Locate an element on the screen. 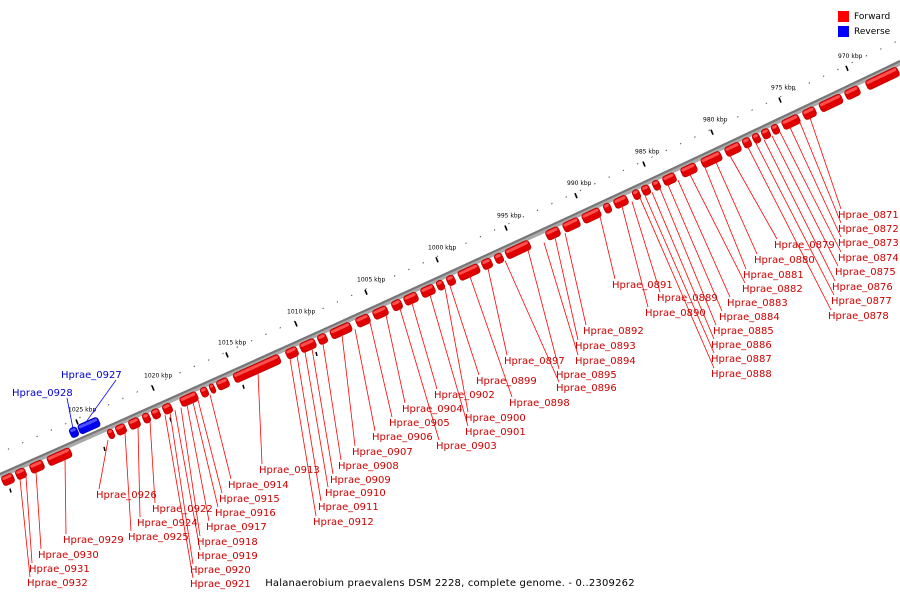  forward-gene-label: Hprae_0872 is located at coordinates (868, 229).